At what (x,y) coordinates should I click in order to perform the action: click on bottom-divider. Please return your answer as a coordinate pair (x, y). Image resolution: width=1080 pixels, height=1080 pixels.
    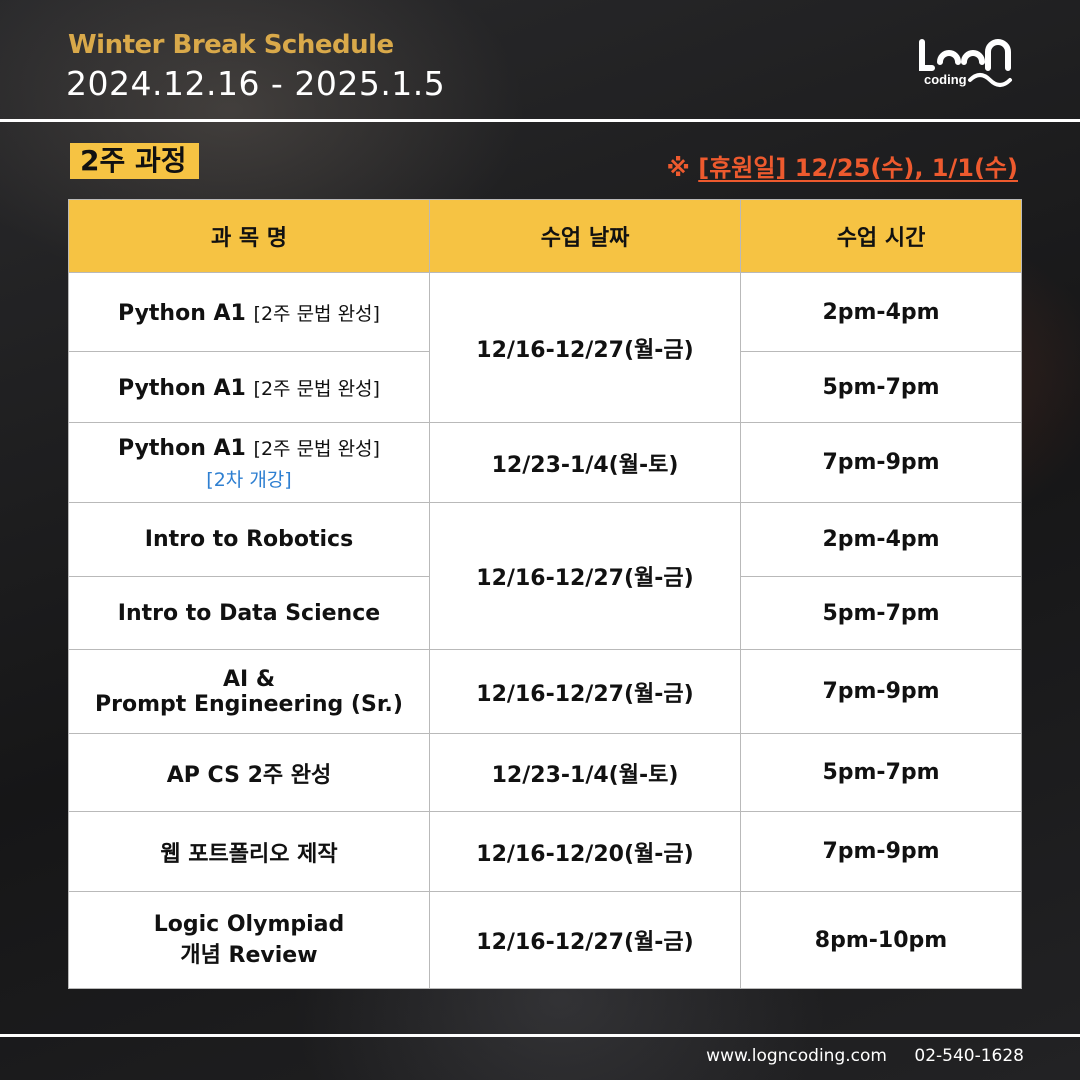
    Looking at the image, I should click on (540, 1035).